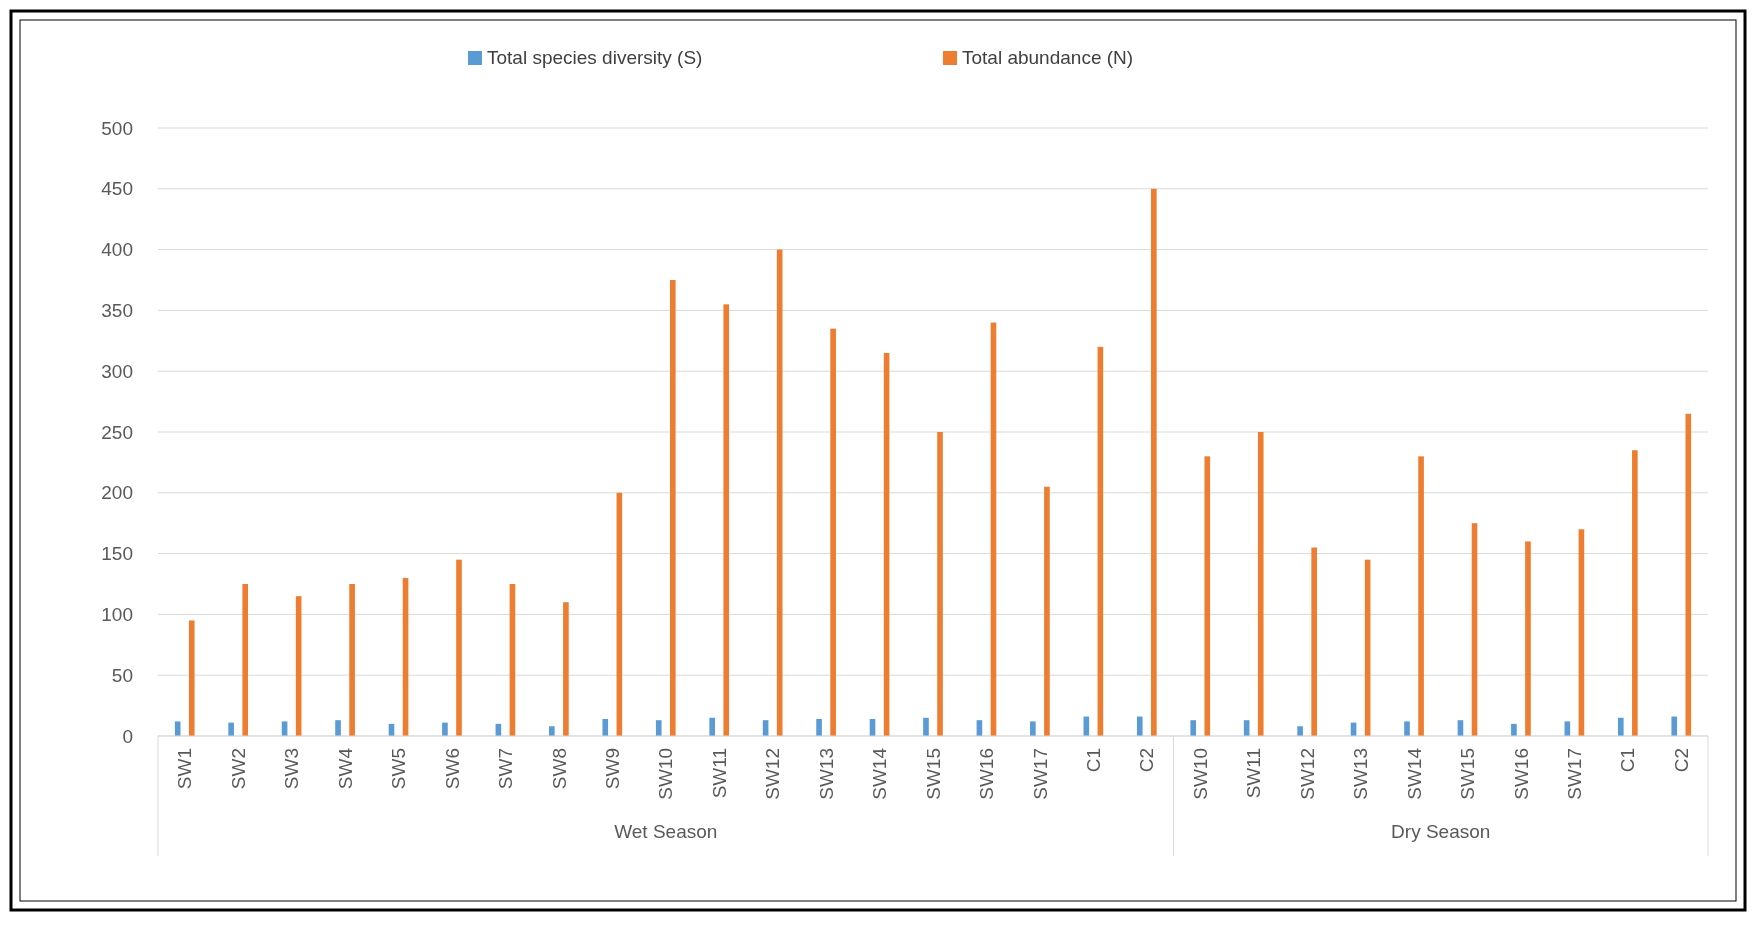 The image size is (1756, 925). I want to click on y-tick-label: 50, so click(122, 675).